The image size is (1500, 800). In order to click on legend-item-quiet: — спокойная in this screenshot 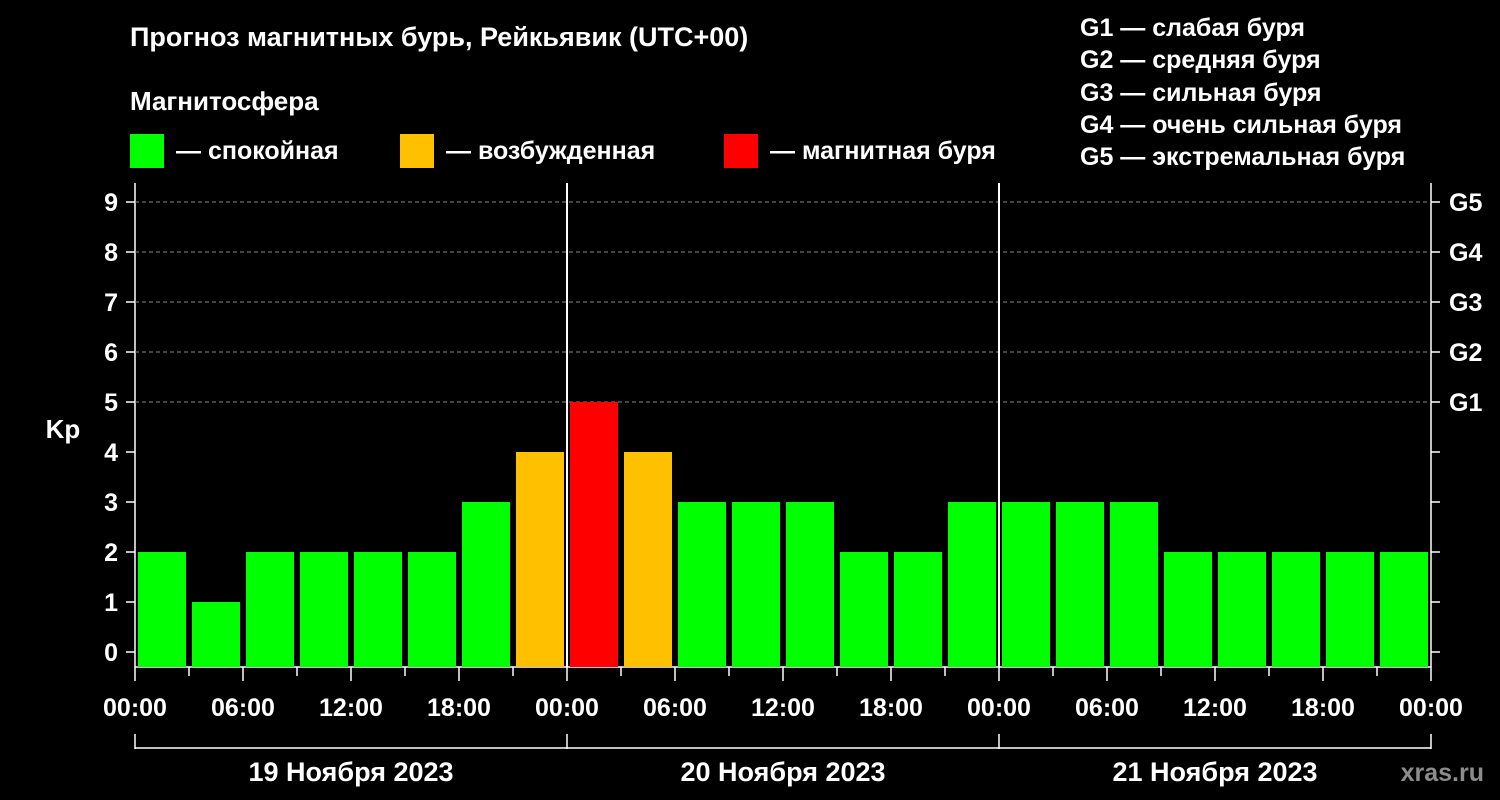, I will do `click(234, 151)`.